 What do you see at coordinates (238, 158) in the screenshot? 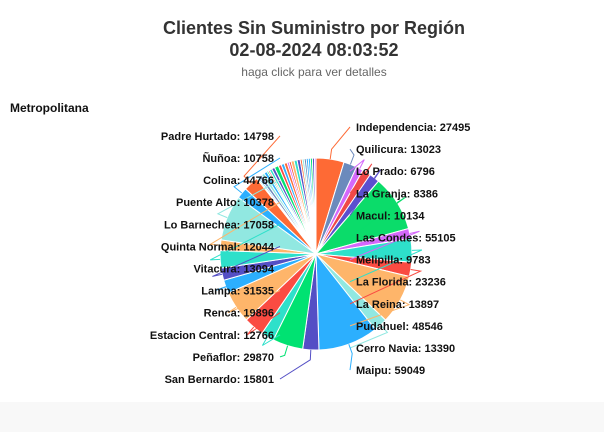
I see `label-ñuñoa: Ñuñoa: 10758` at bounding box center [238, 158].